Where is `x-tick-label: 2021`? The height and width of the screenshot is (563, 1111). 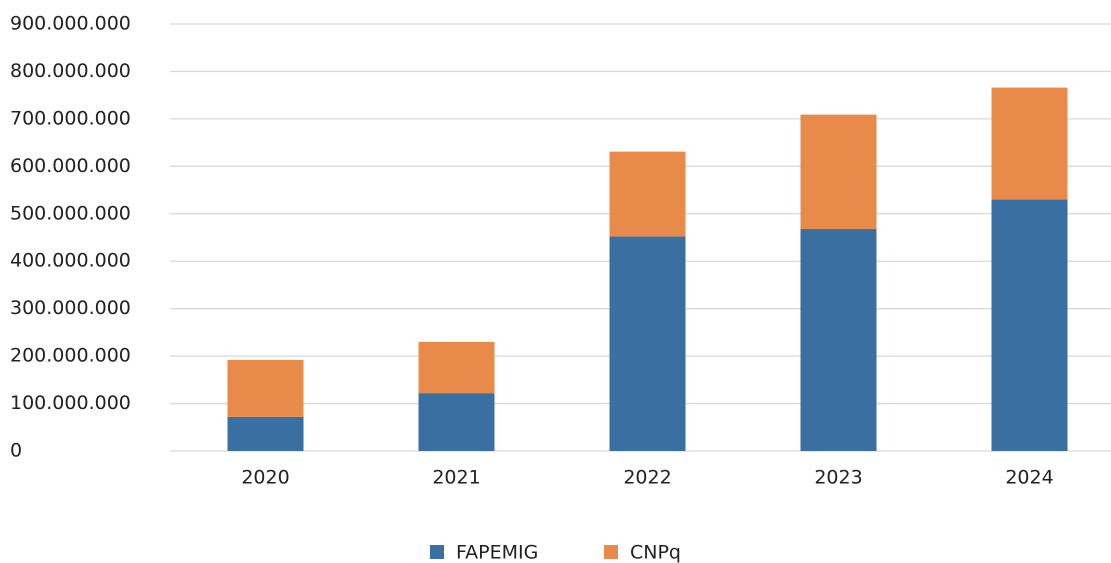
x-tick-label: 2021 is located at coordinates (456, 478).